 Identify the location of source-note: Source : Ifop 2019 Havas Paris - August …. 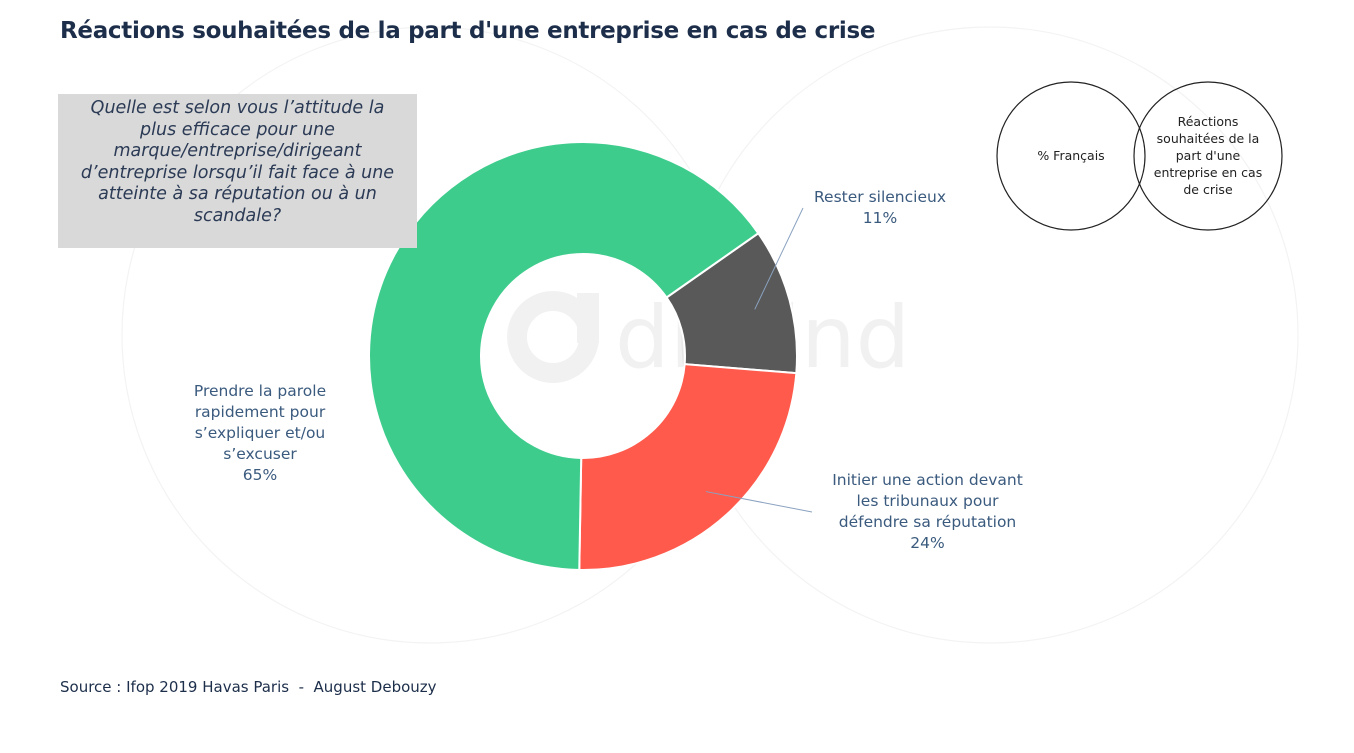
(248, 687).